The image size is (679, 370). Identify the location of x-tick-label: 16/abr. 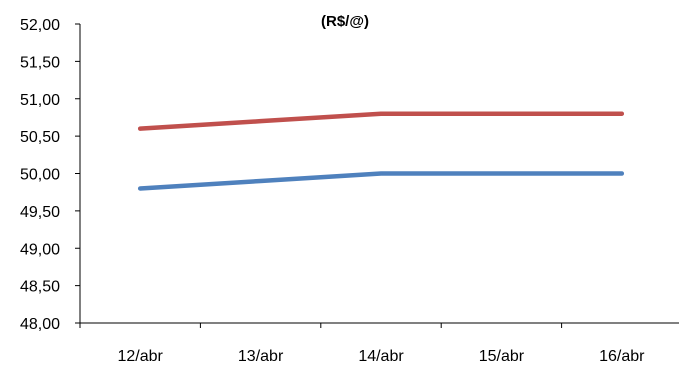
(622, 356).